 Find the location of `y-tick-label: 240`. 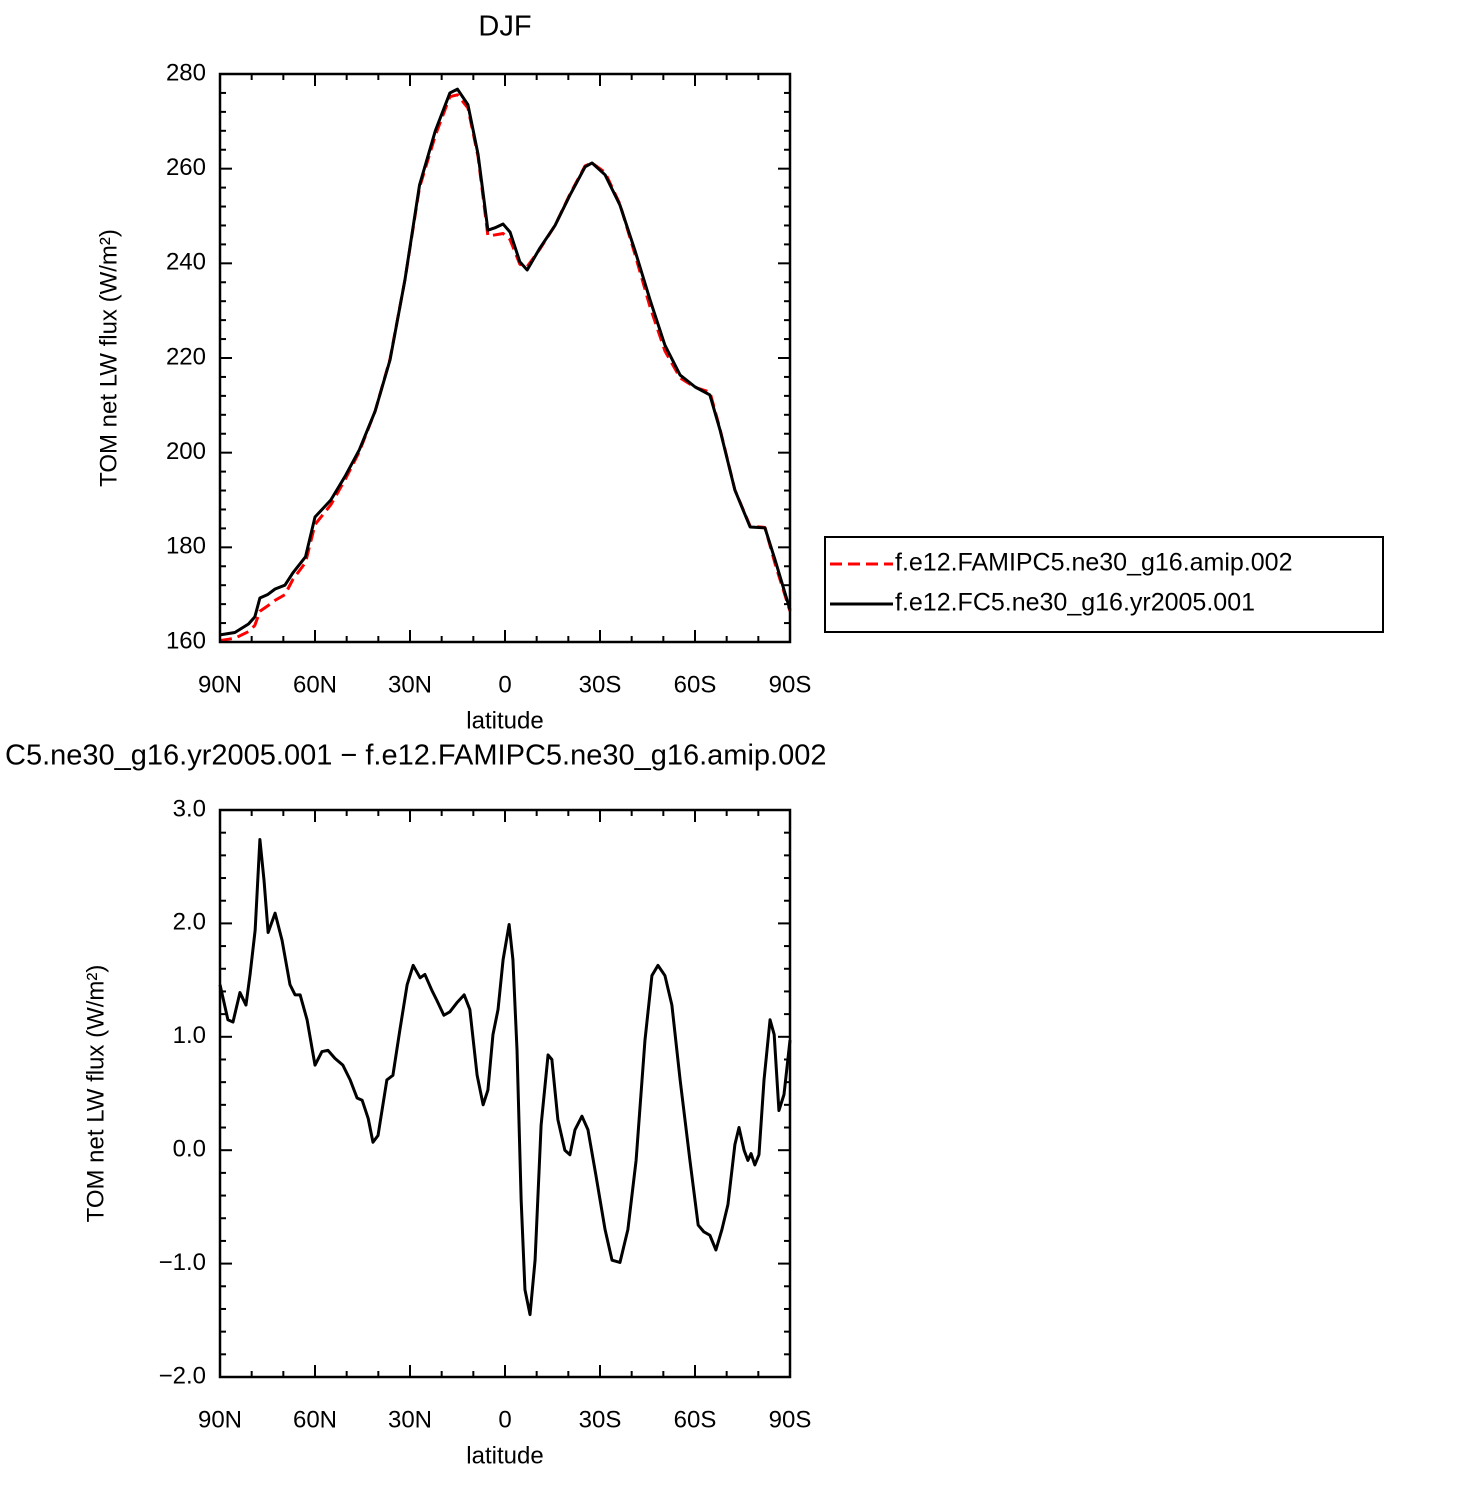

y-tick-label: 240 is located at coordinates (186, 262).